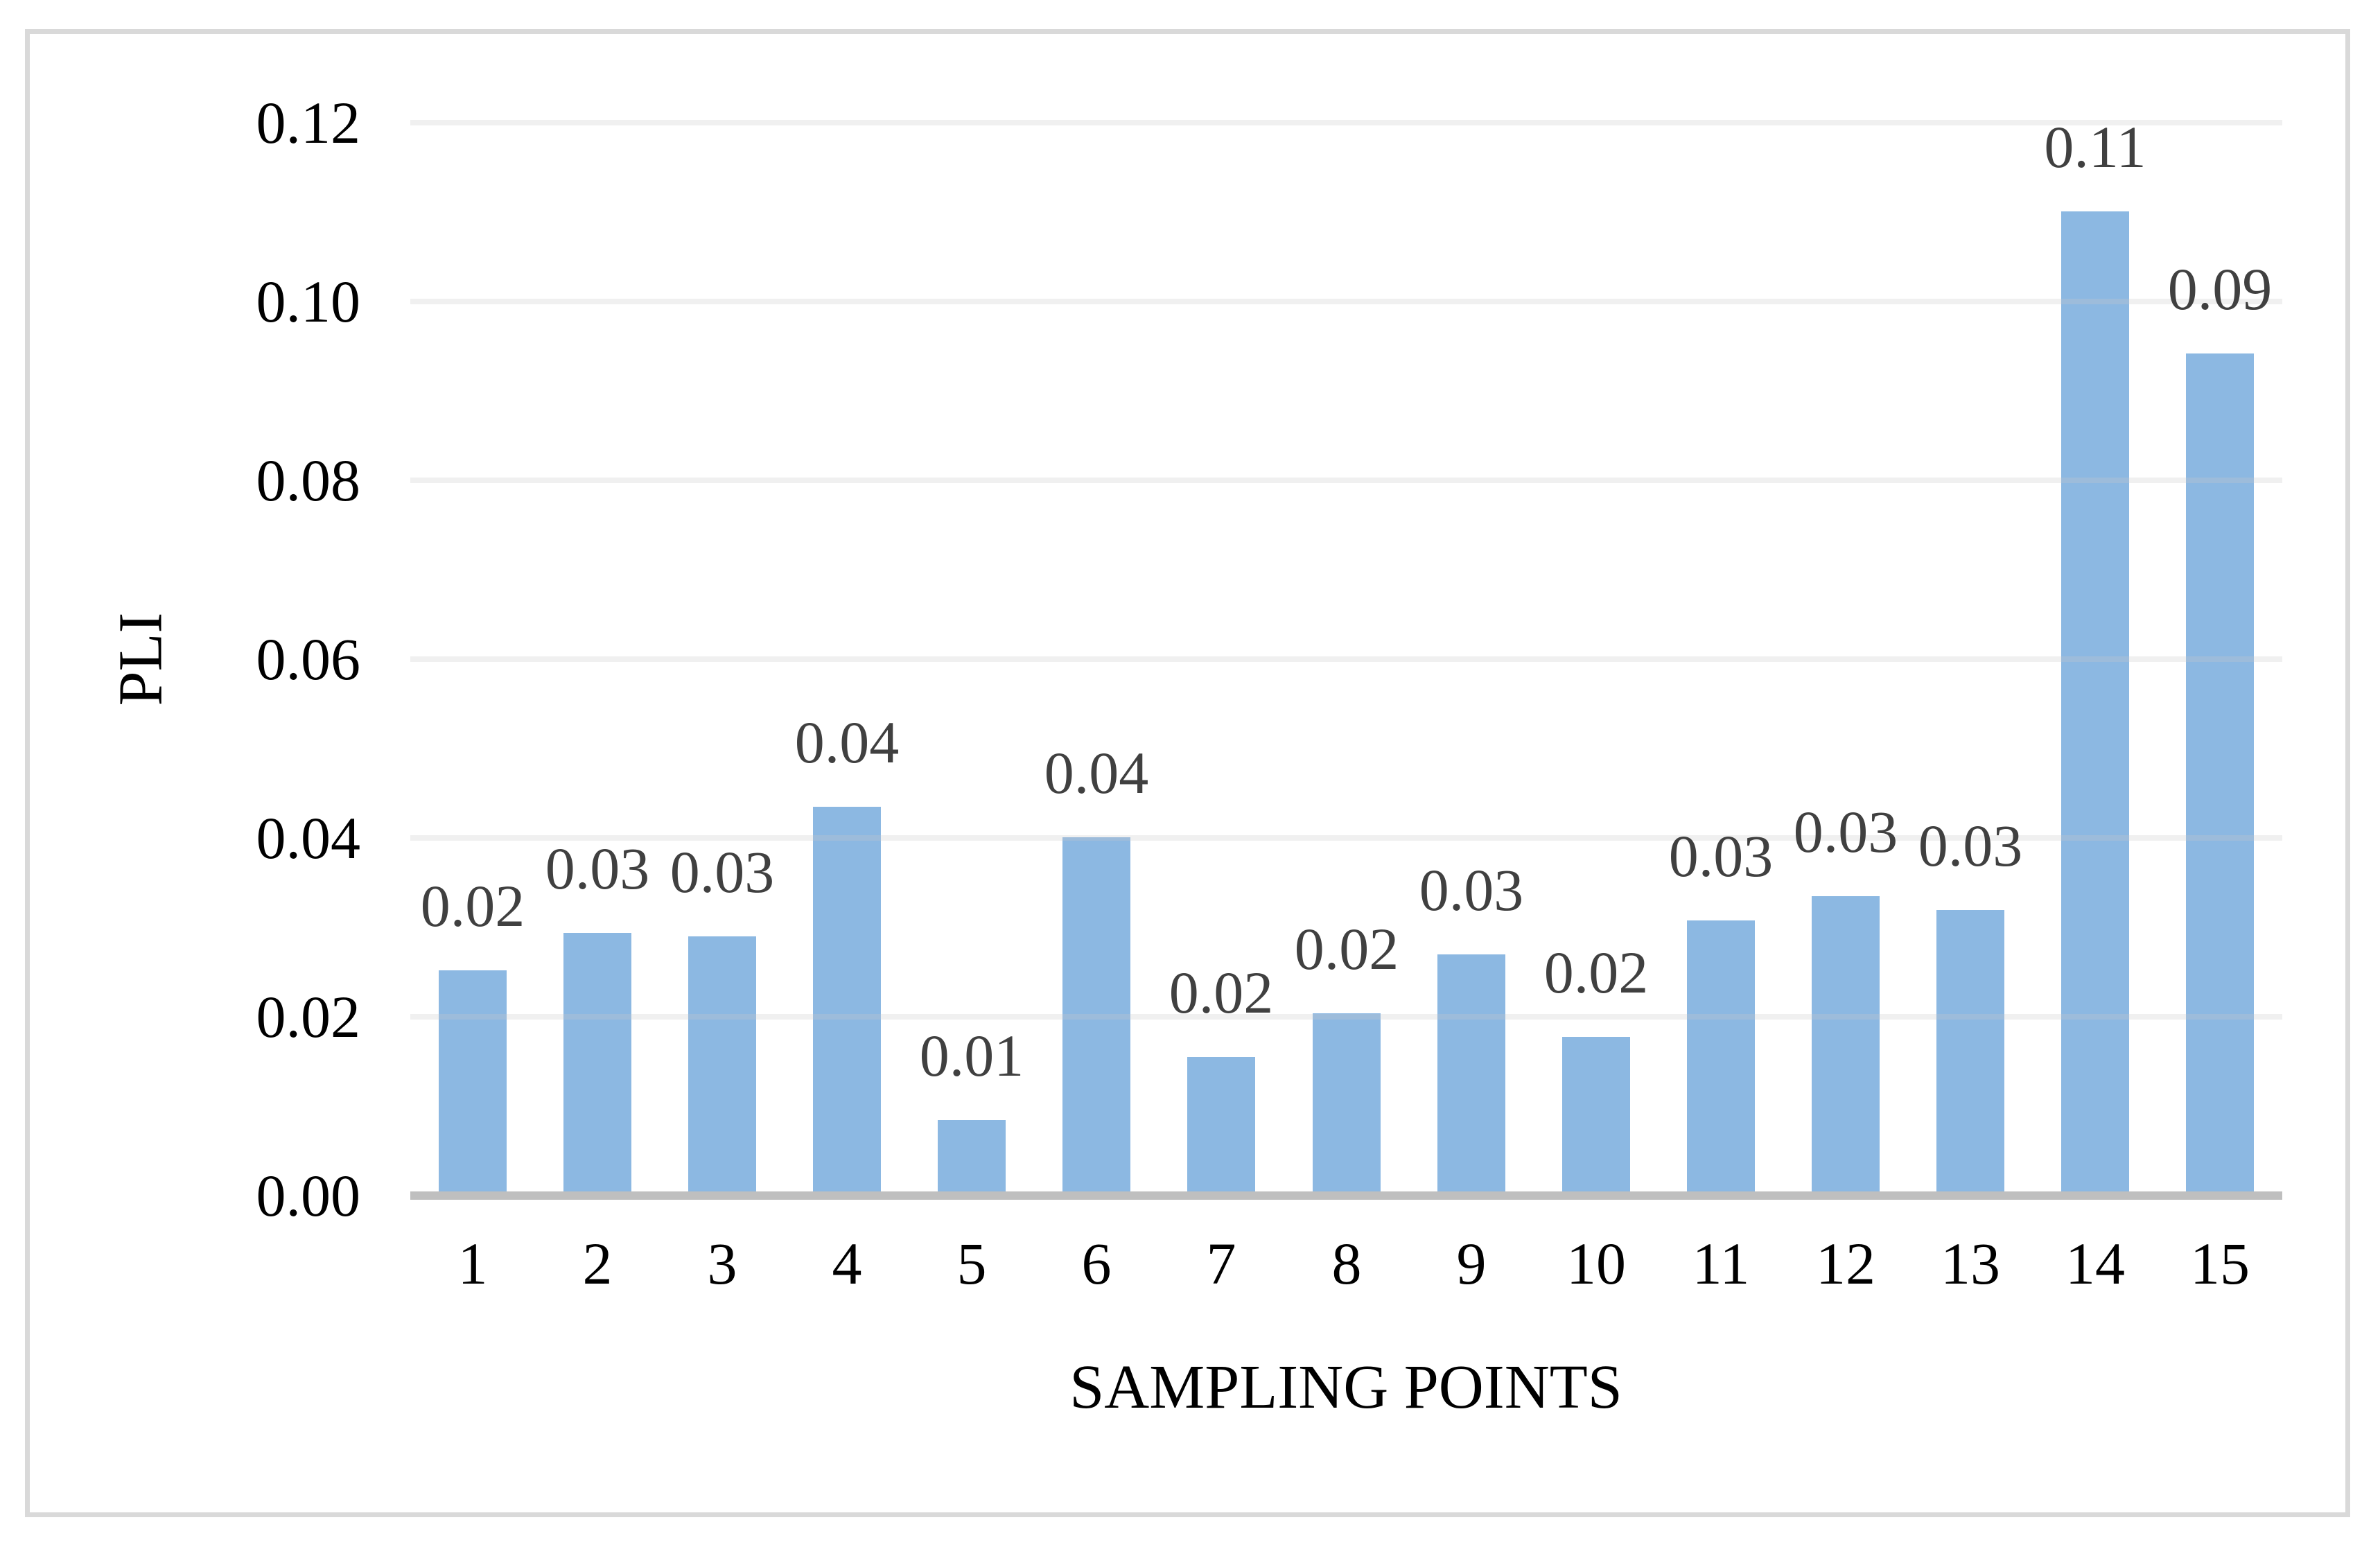 This screenshot has width=2380, height=1547. What do you see at coordinates (1346, 480) in the screenshot?
I see `gridline-0.08` at bounding box center [1346, 480].